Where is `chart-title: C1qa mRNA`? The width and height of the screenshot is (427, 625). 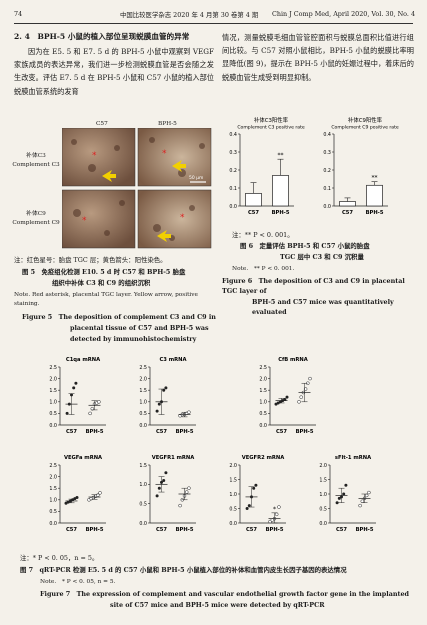 chart-title: C1qa mRNA is located at coordinates (83, 360).